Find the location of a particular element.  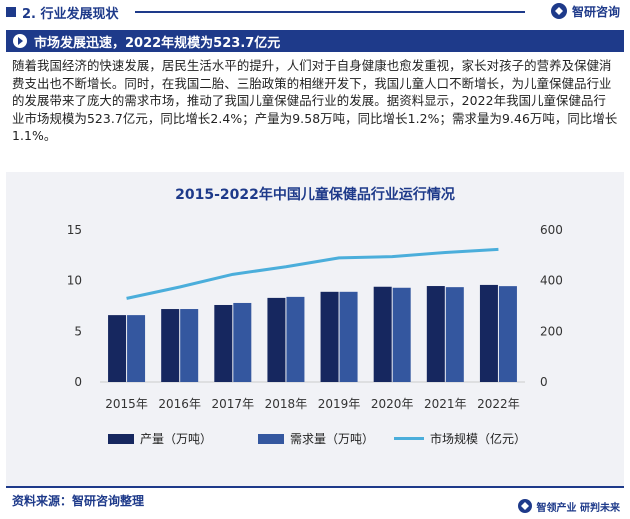

top-header: 2. 行业发展现状 智研咨询 is located at coordinates (315, 12).